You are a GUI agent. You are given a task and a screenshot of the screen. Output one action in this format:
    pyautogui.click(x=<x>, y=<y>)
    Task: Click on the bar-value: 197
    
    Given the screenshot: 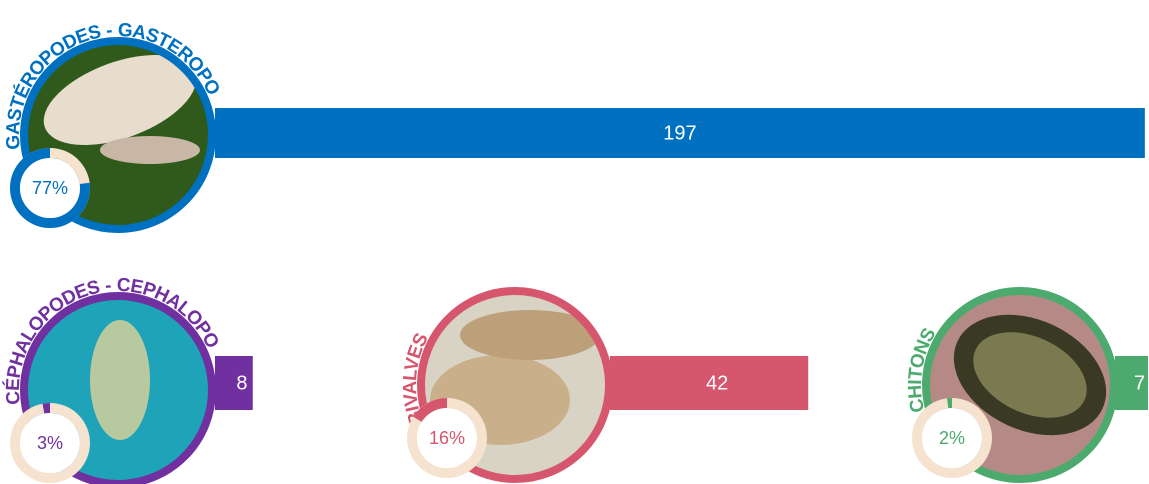 What is the action you would take?
    pyautogui.click(x=679, y=133)
    